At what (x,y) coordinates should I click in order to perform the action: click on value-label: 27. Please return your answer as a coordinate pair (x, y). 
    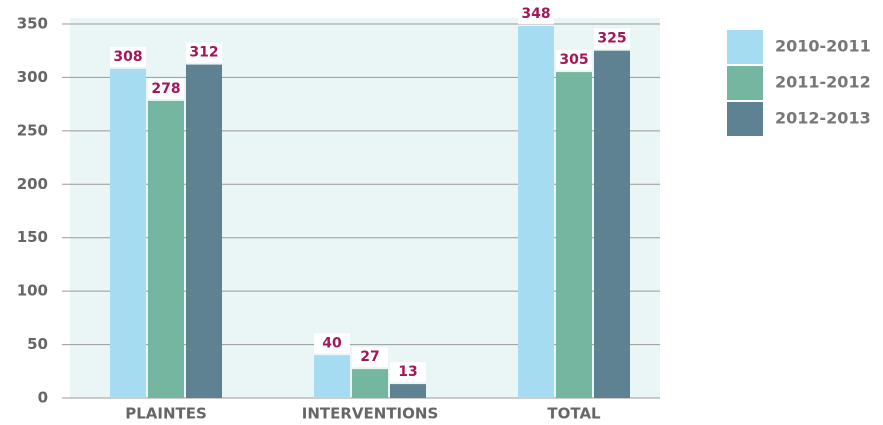
    Looking at the image, I should click on (369, 357).